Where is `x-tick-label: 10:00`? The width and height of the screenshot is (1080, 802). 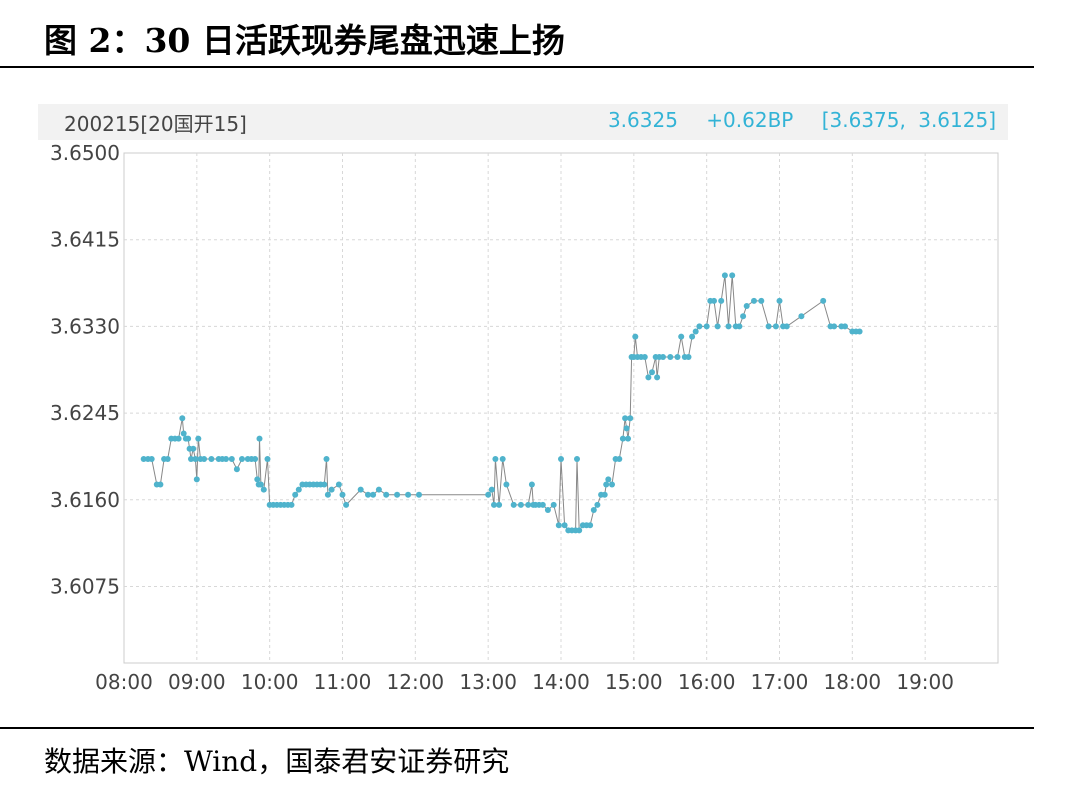 x-tick-label: 10:00 is located at coordinates (270, 682).